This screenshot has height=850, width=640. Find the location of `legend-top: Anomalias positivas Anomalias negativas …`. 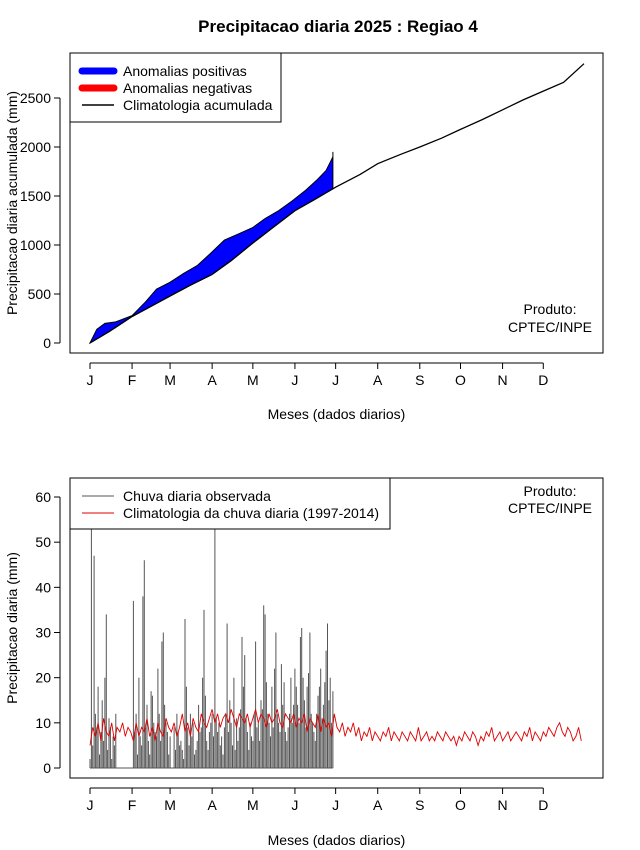

legend-top: Anomalias positivas Anomalias negativas … is located at coordinates (175, 87).